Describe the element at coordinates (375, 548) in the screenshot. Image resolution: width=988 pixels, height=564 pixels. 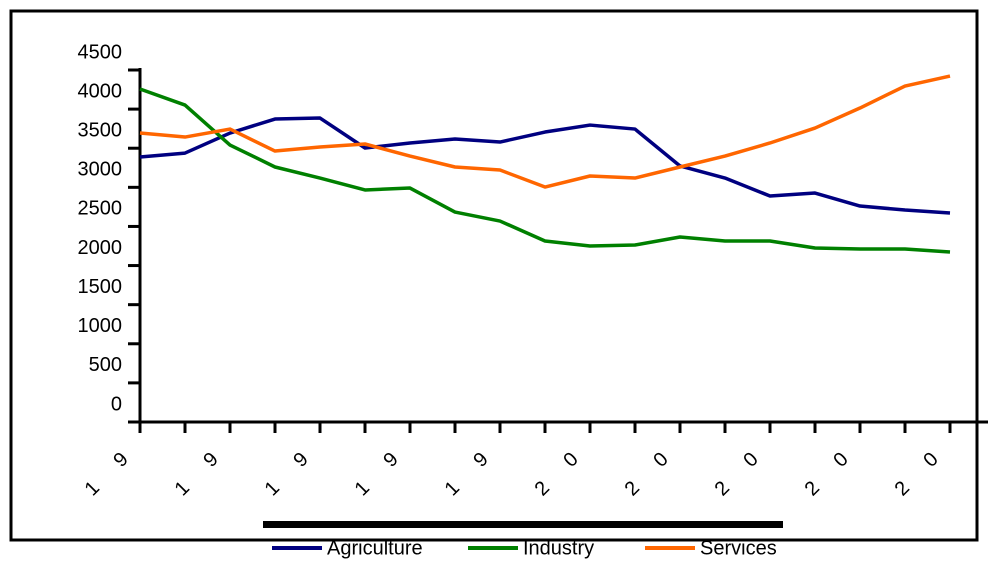
I see `legend-label: Agriculture` at that location.